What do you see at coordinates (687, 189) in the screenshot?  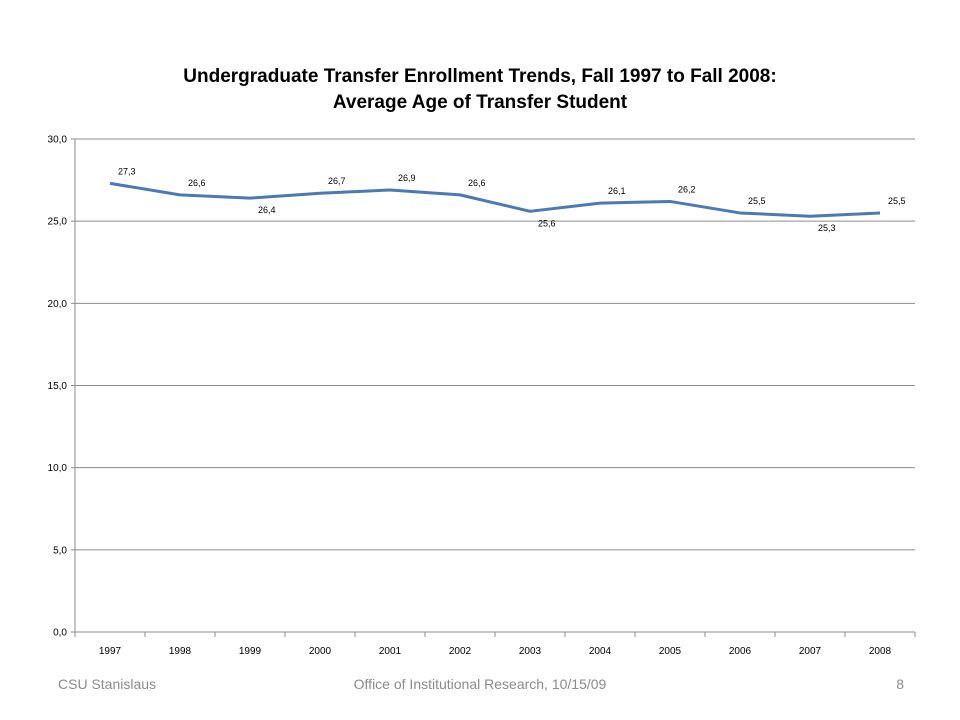 I see `data-label: 26,2` at bounding box center [687, 189].